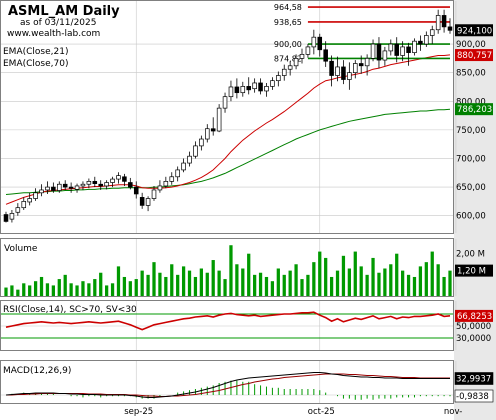 The image size is (496, 420). I want to click on volume-badge, so click(474, 270).